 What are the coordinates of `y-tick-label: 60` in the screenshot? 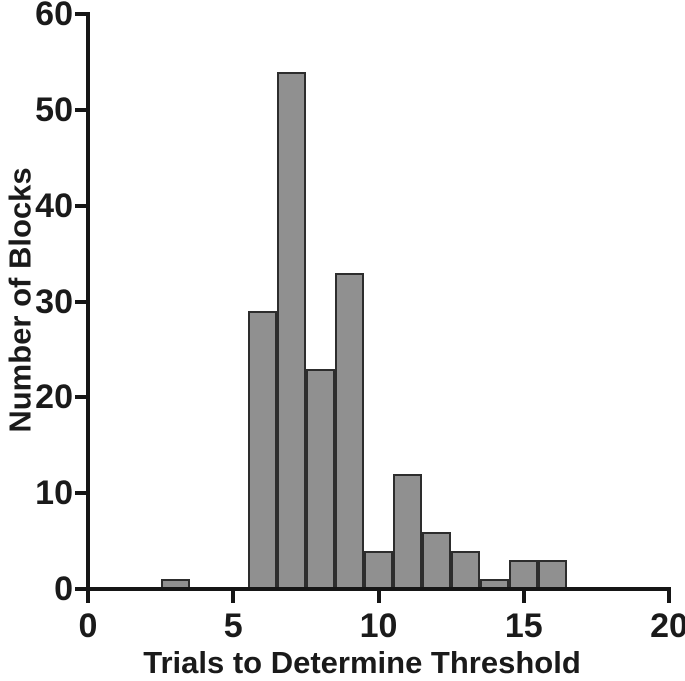 It's located at (54, 16).